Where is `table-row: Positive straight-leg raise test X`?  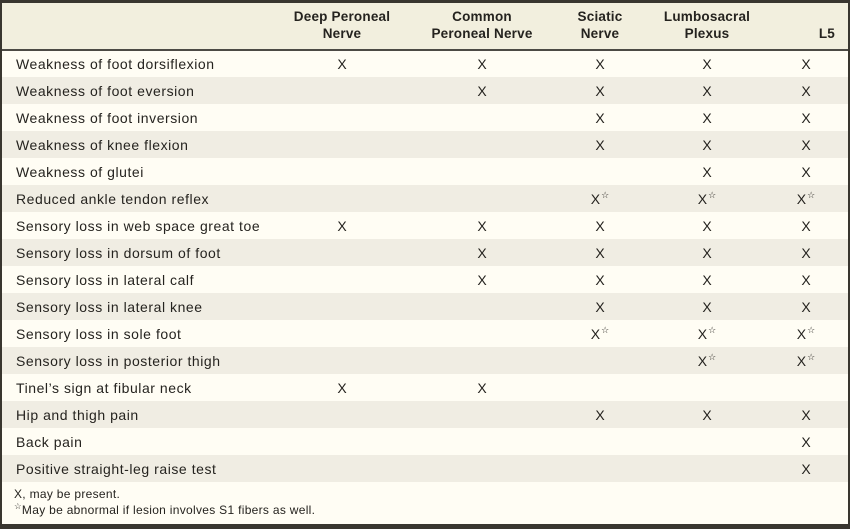
table-row: Positive straight-leg raise test X is located at coordinates (425, 468).